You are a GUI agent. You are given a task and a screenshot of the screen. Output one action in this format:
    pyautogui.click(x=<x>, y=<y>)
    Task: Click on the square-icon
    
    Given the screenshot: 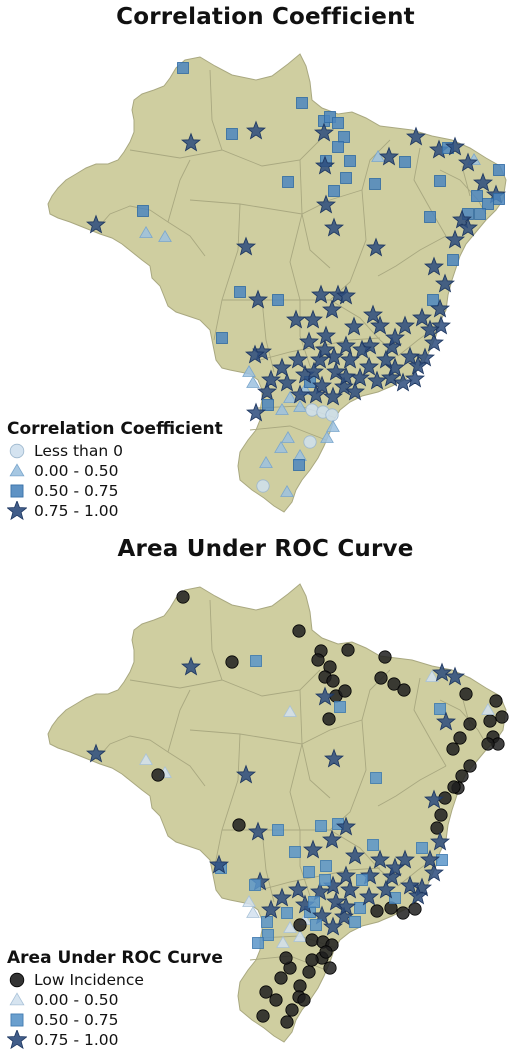 What is the action you would take?
    pyautogui.click(x=17, y=1020)
    